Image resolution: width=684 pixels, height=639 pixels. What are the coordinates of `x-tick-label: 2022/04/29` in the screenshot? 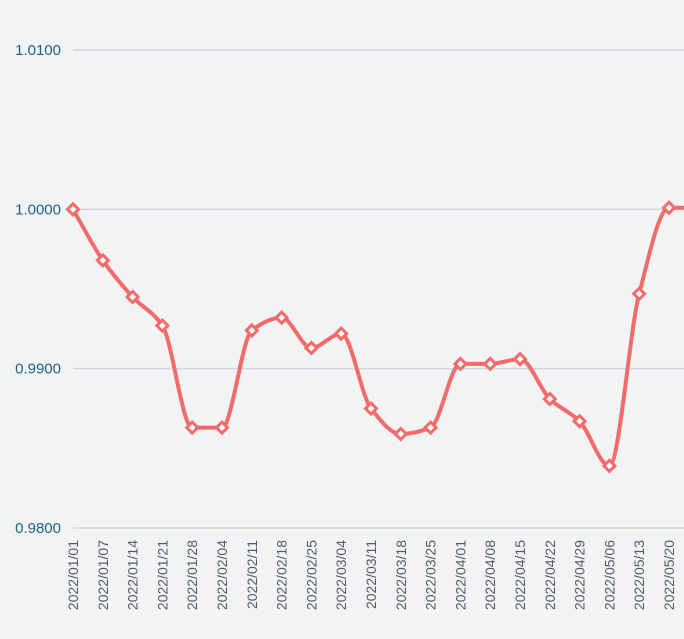 It's located at (580, 575).